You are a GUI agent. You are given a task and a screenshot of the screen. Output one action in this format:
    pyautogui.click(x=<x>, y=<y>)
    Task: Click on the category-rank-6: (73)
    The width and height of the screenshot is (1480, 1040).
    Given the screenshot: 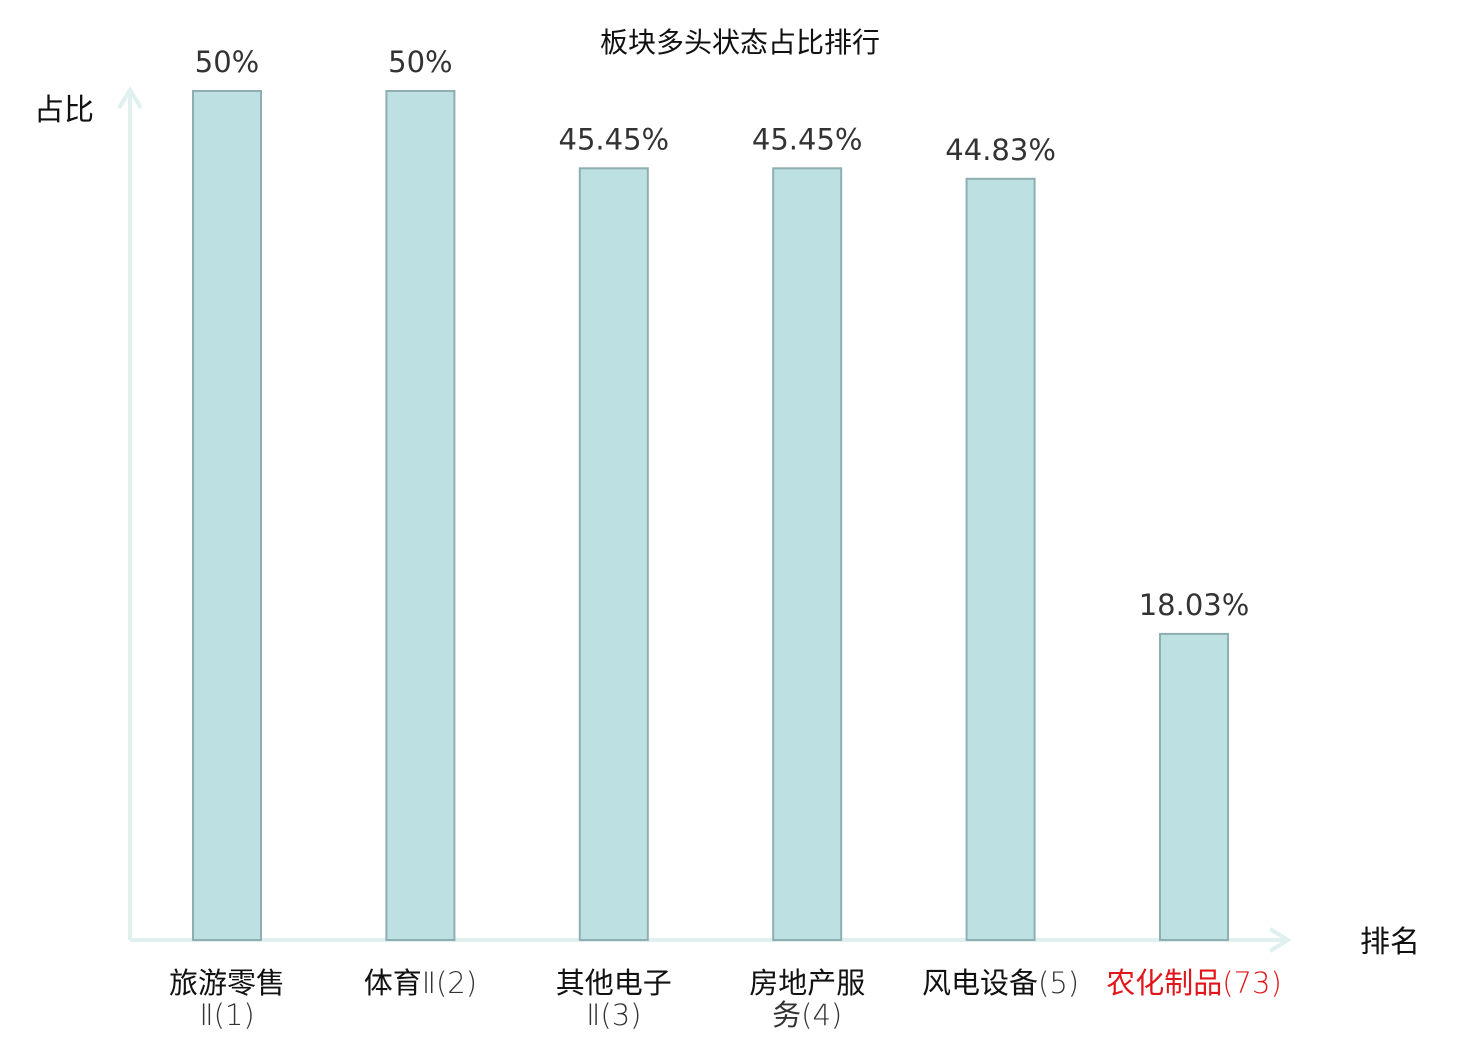 What is the action you would take?
    pyautogui.click(x=1252, y=983)
    